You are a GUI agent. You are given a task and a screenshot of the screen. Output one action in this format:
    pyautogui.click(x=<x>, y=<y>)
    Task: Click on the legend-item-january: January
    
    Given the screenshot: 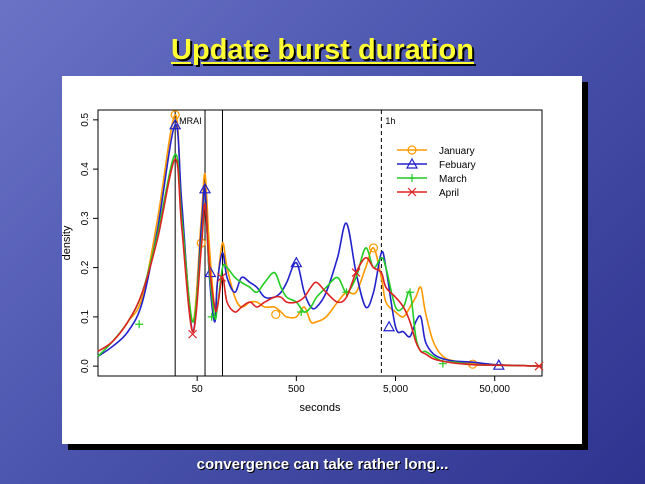 What is the action you would take?
    pyautogui.click(x=436, y=151)
    